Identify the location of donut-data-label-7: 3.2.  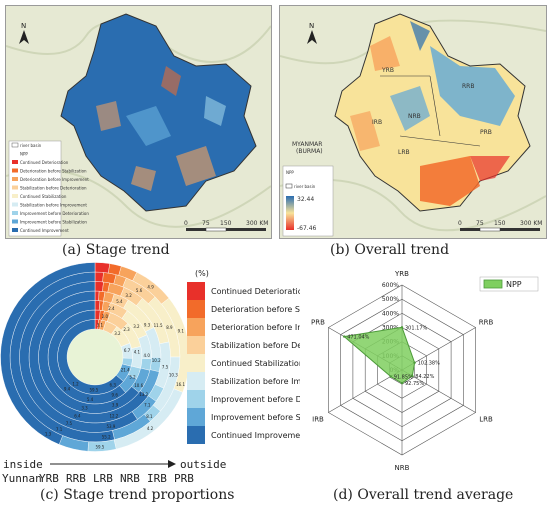
(117, 333).